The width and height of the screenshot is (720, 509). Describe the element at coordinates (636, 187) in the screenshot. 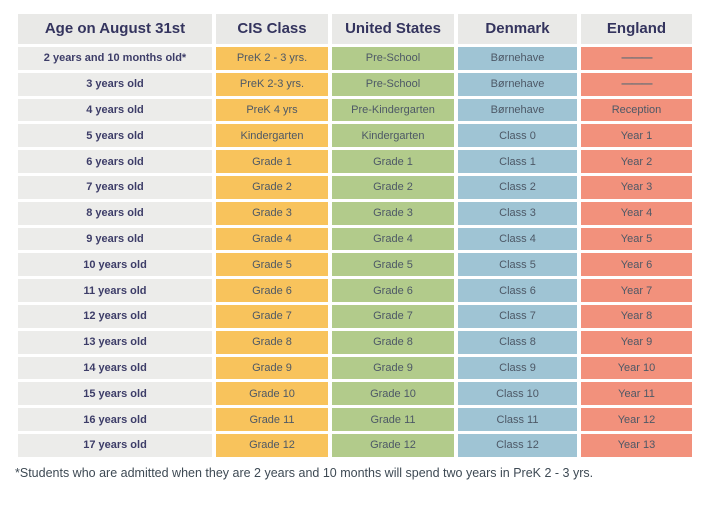

I see `england-cell: Year 3` at that location.